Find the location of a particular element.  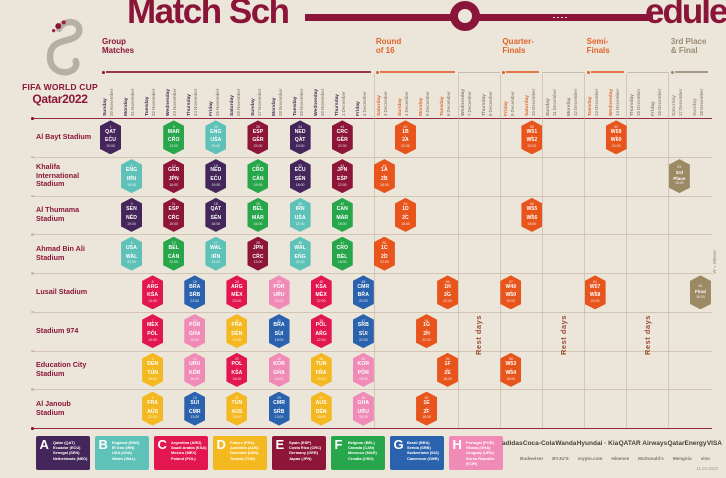

match-home-team: W59 is located at coordinates (616, 131).